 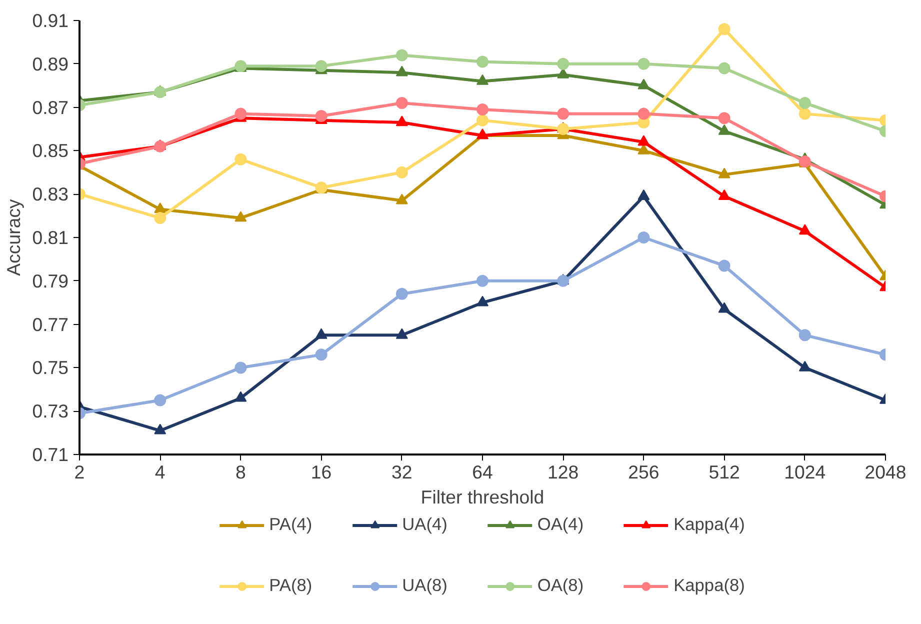 I want to click on y-tick-label: 0.85, so click(x=50, y=151).